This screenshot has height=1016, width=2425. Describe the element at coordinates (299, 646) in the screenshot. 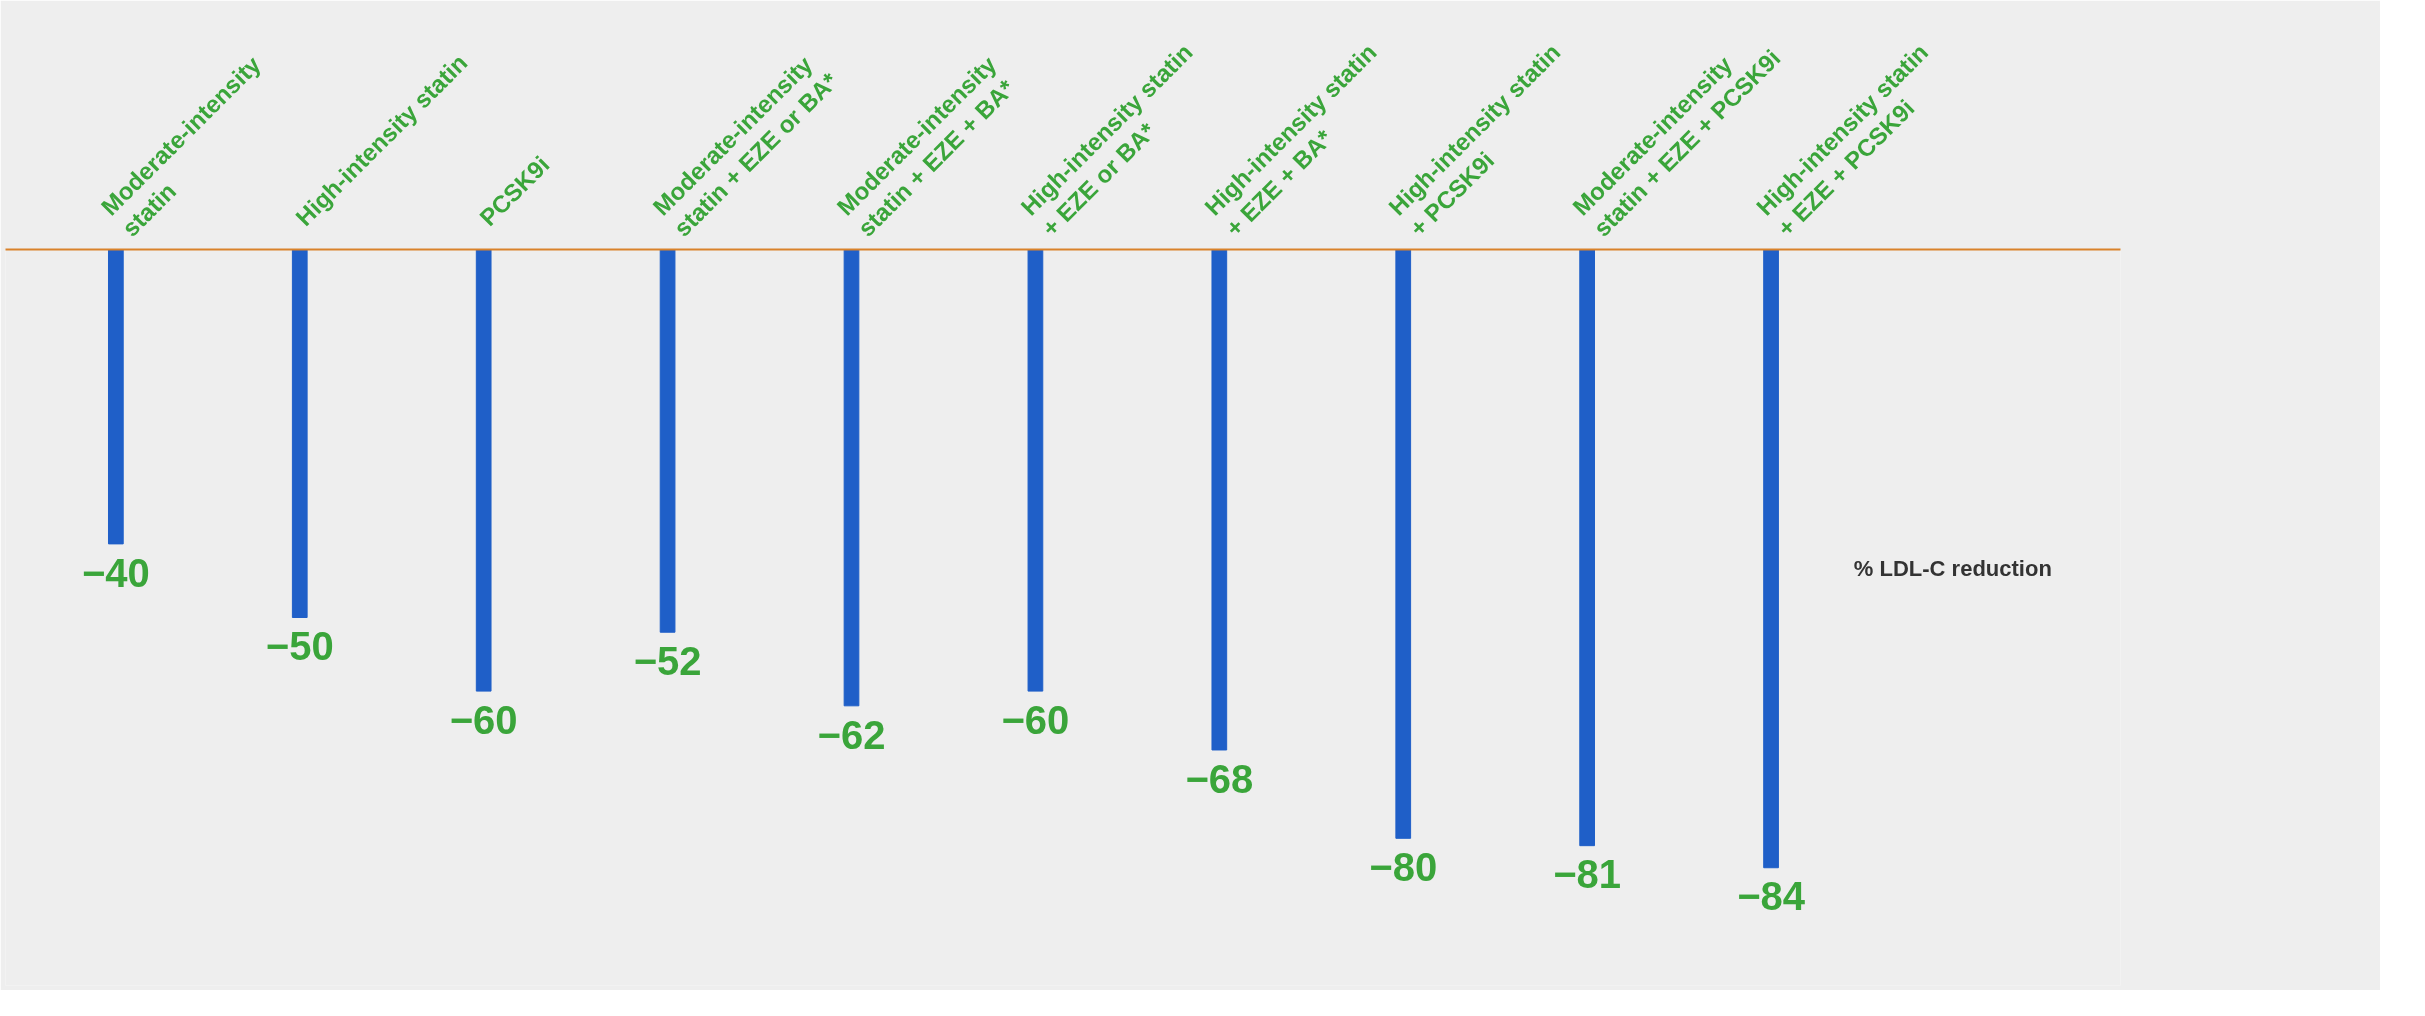

I see `data-label: −50` at that location.